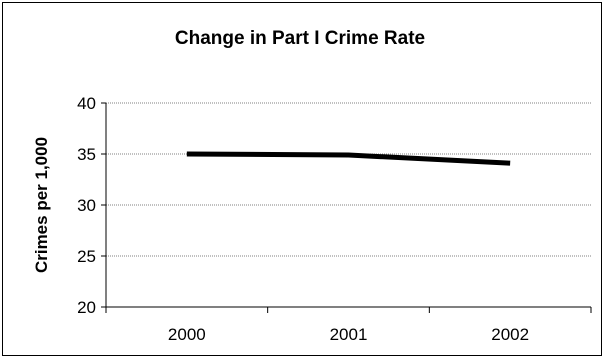 This screenshot has height=360, width=606. I want to click on series-lines, so click(348, 158).